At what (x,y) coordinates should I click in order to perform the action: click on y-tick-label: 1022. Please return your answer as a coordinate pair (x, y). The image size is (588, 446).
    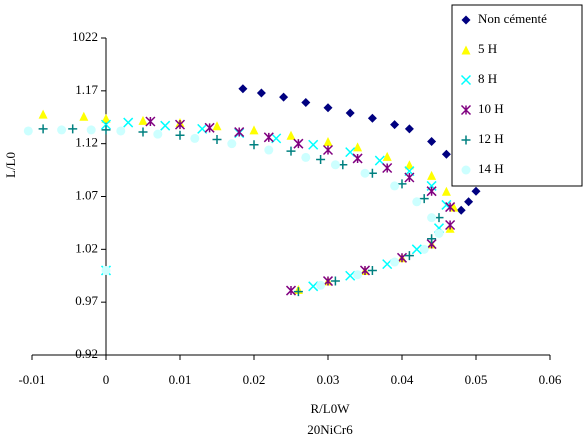
    Looking at the image, I should click on (85, 36).